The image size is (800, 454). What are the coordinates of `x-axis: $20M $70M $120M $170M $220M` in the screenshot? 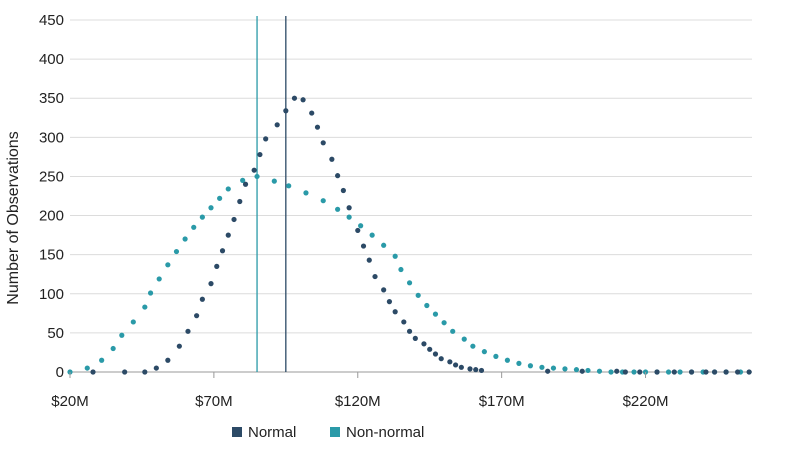 It's located at (359, 391).